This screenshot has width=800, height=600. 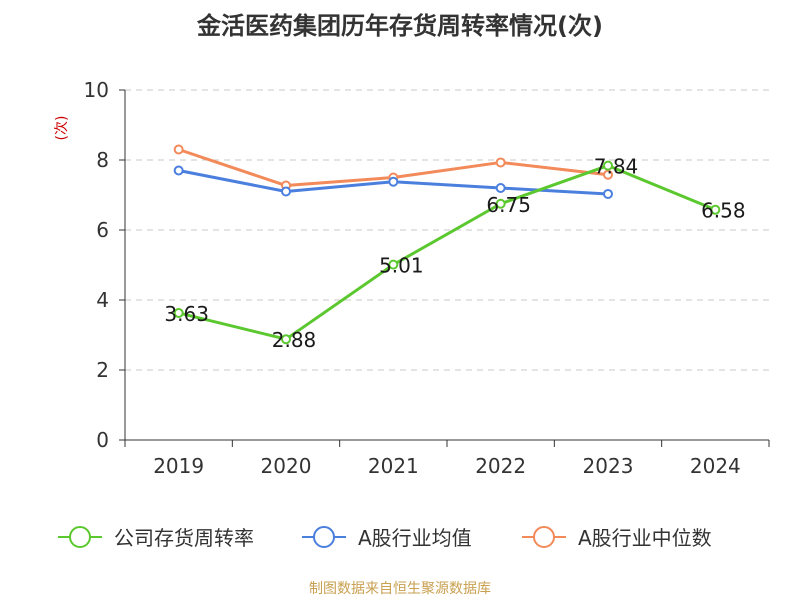 I want to click on data-label: 6.75, so click(x=508, y=205).